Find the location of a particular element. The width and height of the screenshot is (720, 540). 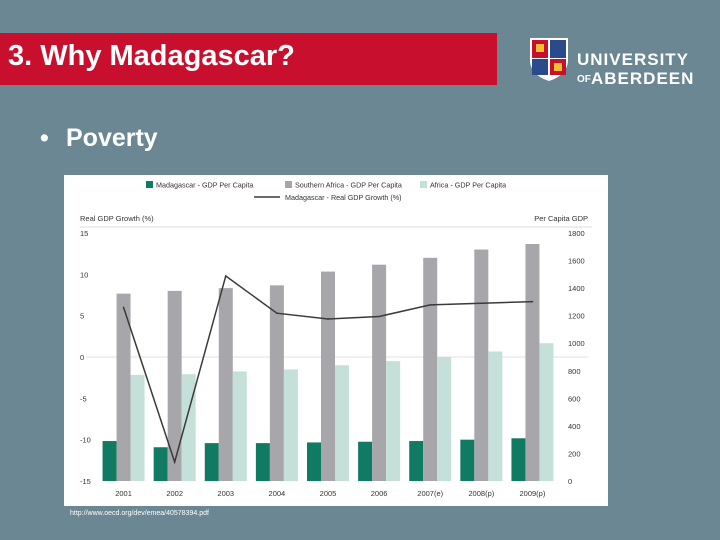

bullet-text: Poverty is located at coordinates (112, 138).